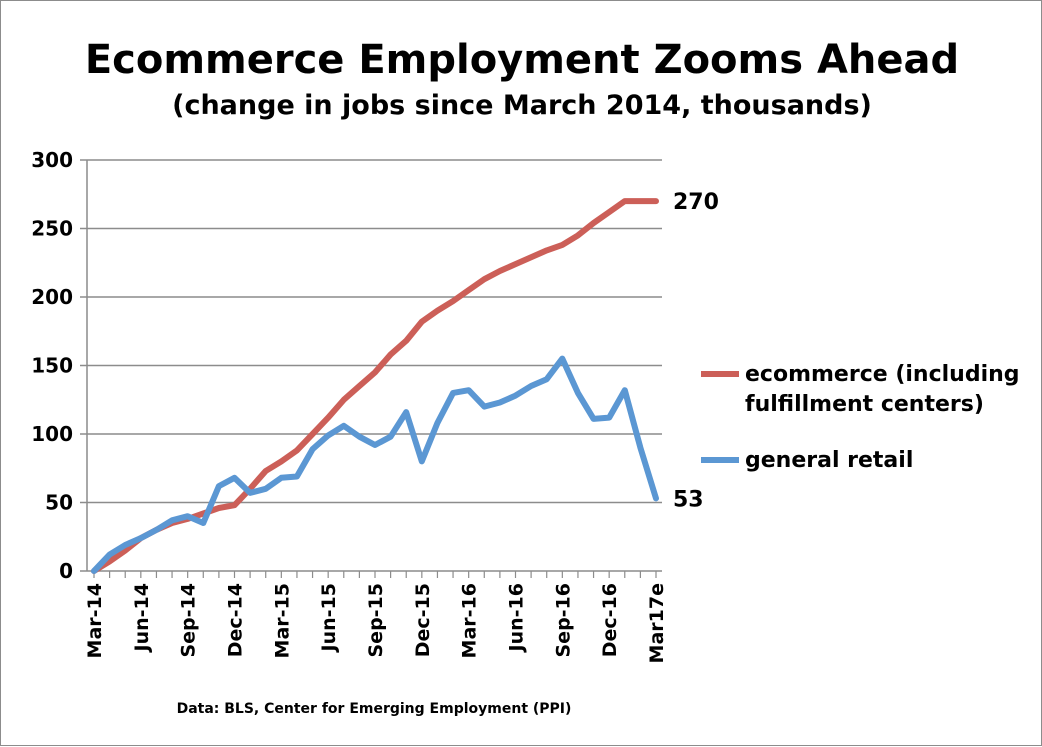  What do you see at coordinates (66, 571) in the screenshot?
I see `y-tick-label: 0` at bounding box center [66, 571].